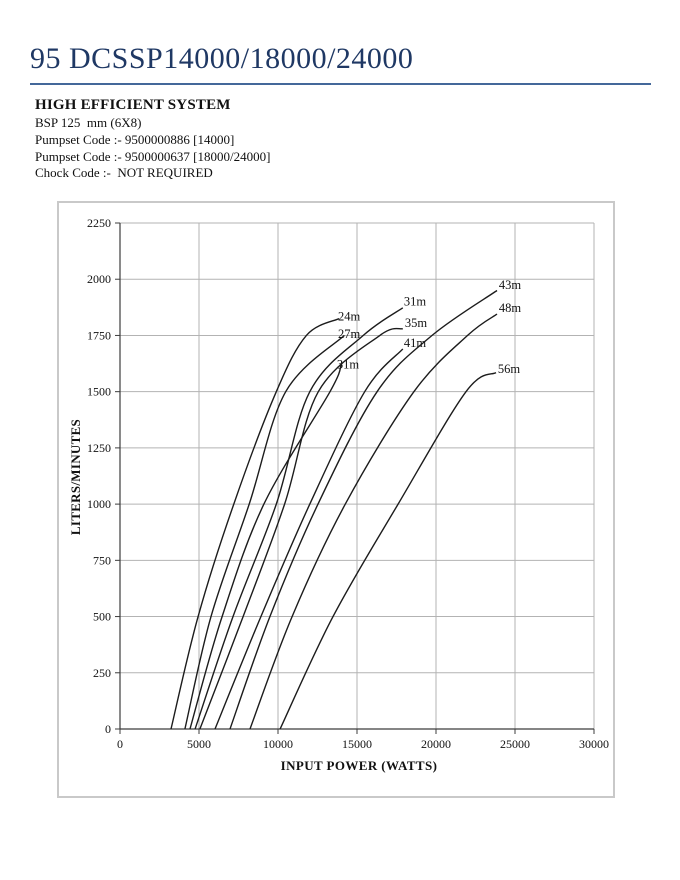 Image resolution: width=680 pixels, height=880 pixels. I want to click on title-divider, so click(340, 84).